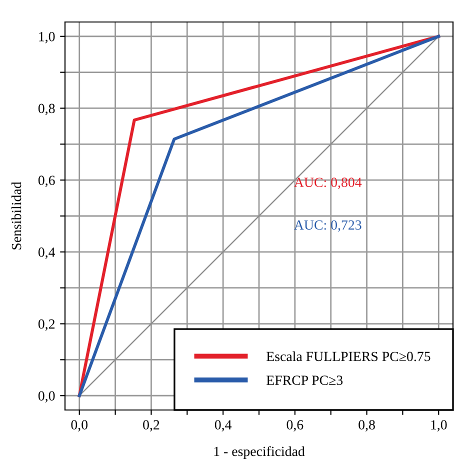  What do you see at coordinates (304, 380) in the screenshot?
I see `legend-label: EFRCP PC≥3` at bounding box center [304, 380].